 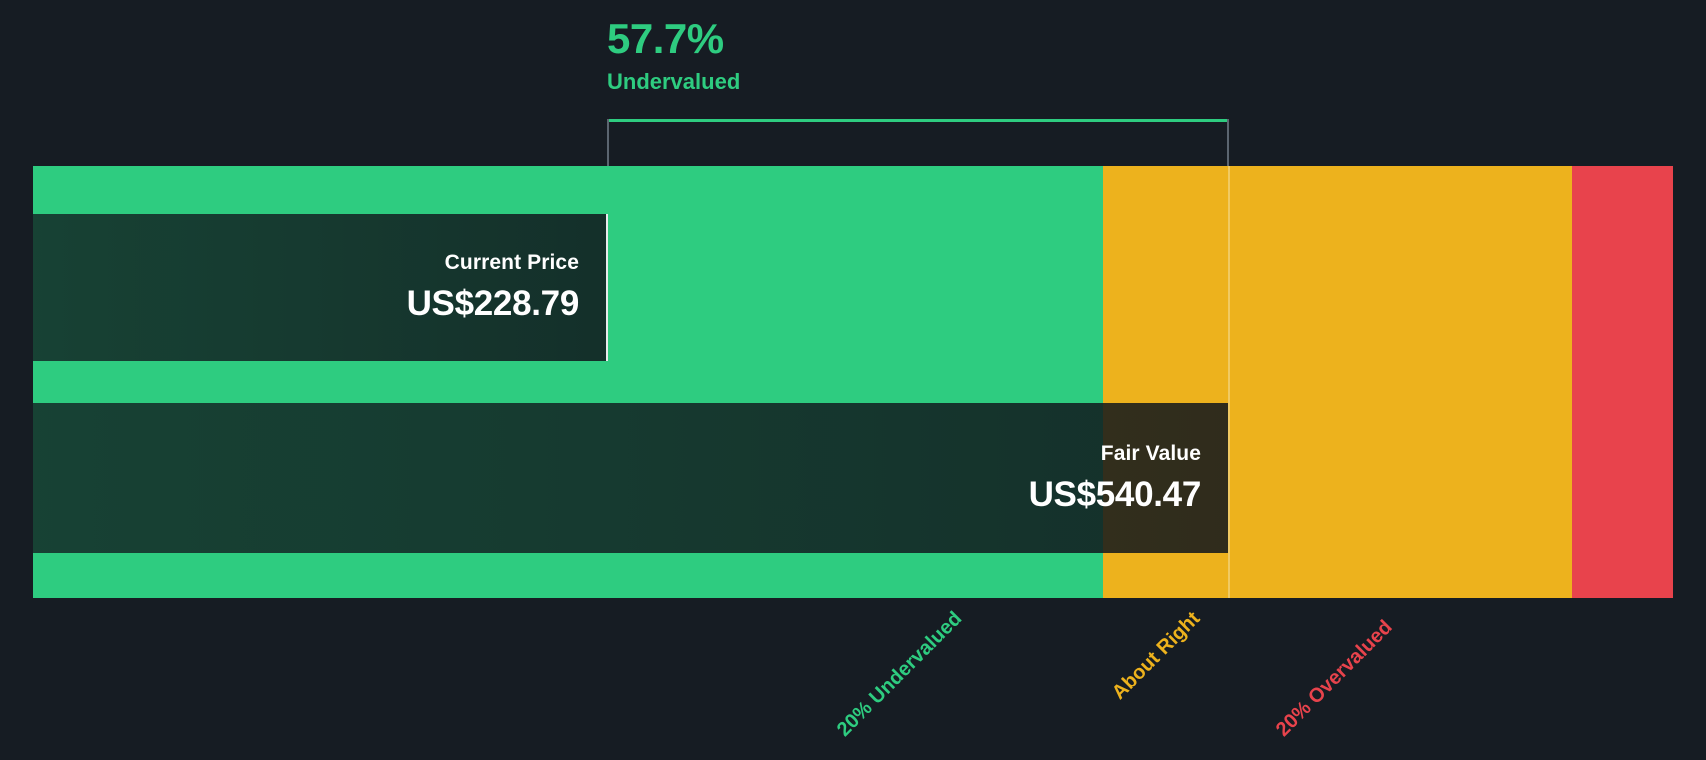 I want to click on fair-value-amount: US$540.47, so click(x=1115, y=494).